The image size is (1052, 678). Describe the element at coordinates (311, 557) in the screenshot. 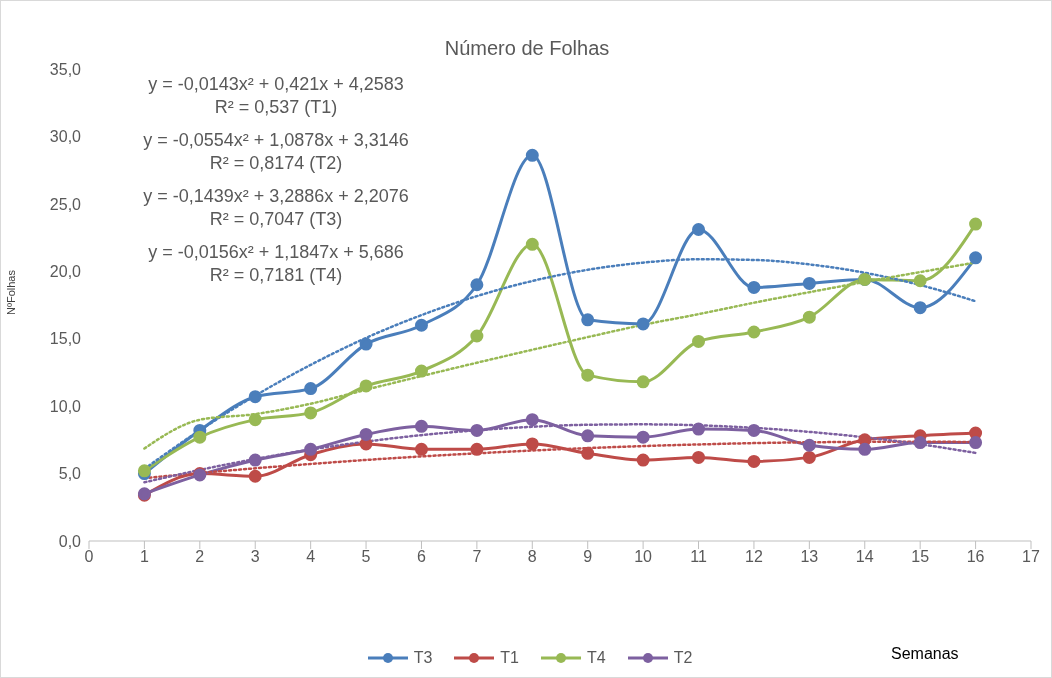

I see `x-tick-label: 4` at that location.